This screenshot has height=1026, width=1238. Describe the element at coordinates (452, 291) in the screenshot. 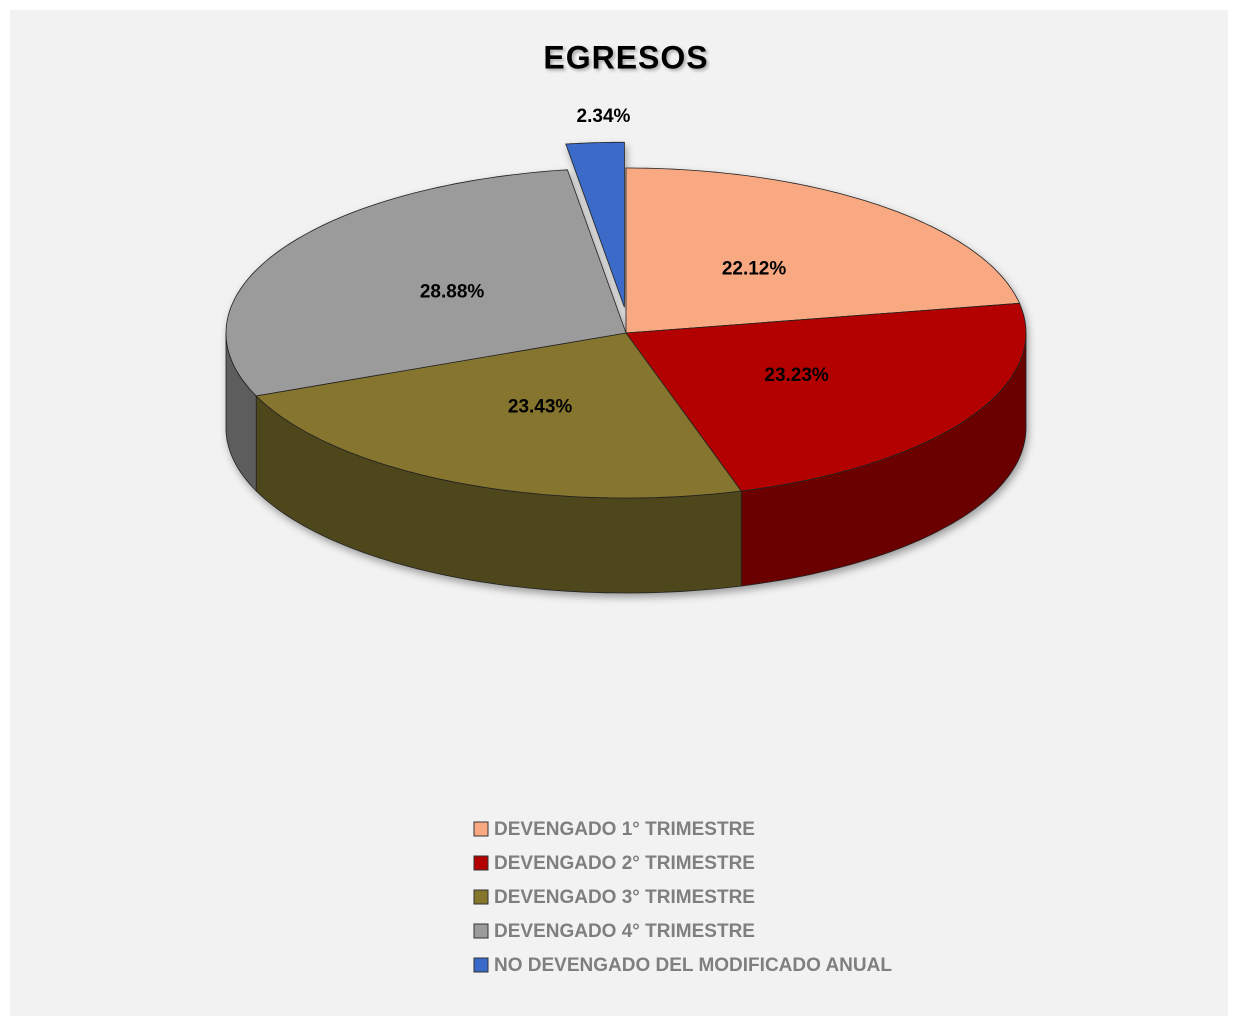

I see `data-label: 28.88%` at that location.